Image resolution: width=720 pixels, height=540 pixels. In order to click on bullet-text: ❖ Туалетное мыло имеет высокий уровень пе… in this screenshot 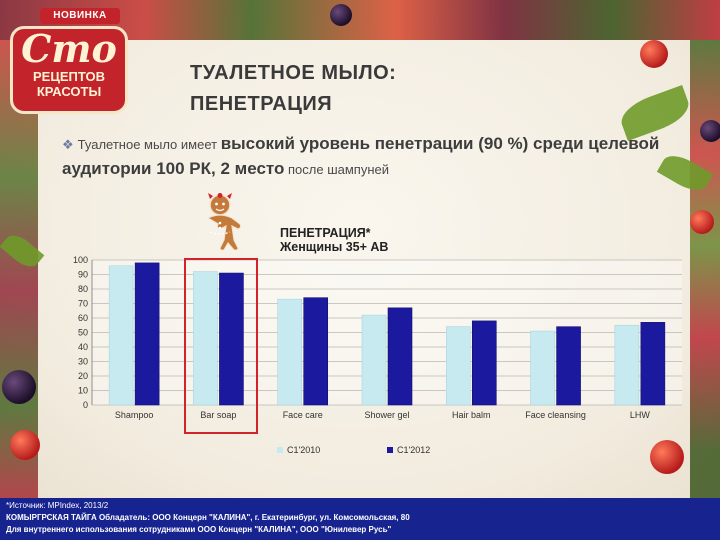, I will do `click(362, 157)`.